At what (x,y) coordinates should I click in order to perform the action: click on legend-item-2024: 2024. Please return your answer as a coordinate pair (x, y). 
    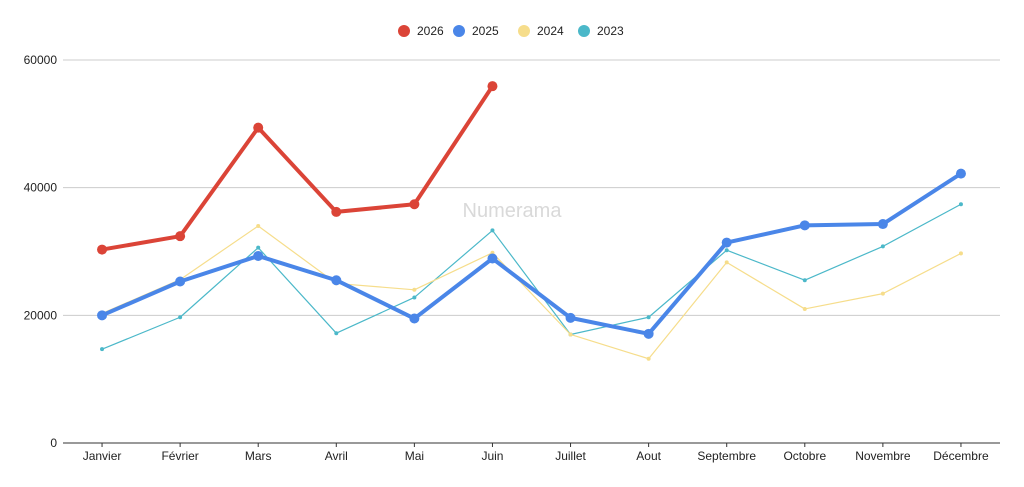
    Looking at the image, I should click on (541, 31).